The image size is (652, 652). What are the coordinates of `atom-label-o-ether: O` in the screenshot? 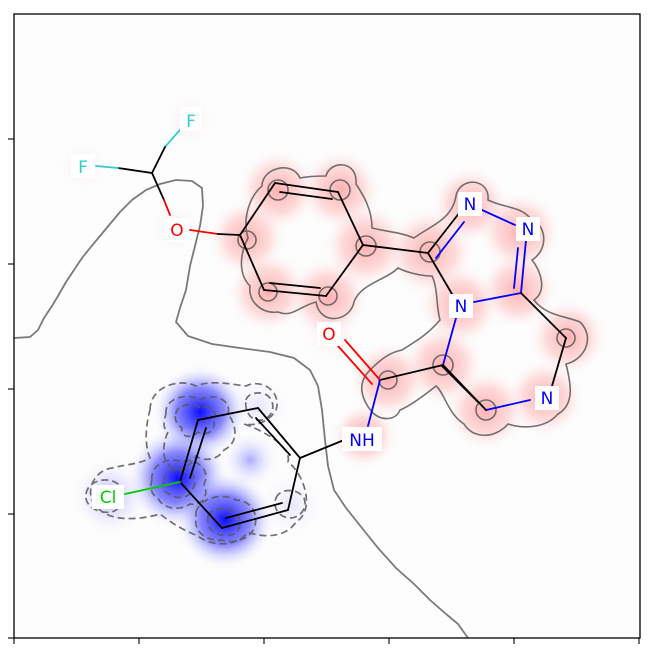 It's located at (177, 230).